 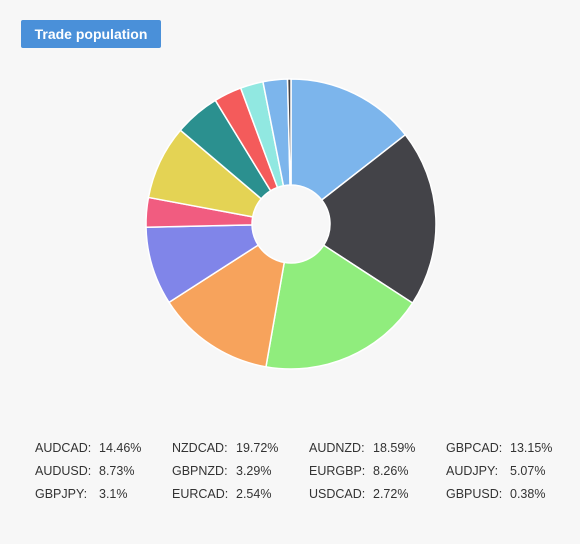 What do you see at coordinates (200, 471) in the screenshot?
I see `legend-label: GBPNZD:` at bounding box center [200, 471].